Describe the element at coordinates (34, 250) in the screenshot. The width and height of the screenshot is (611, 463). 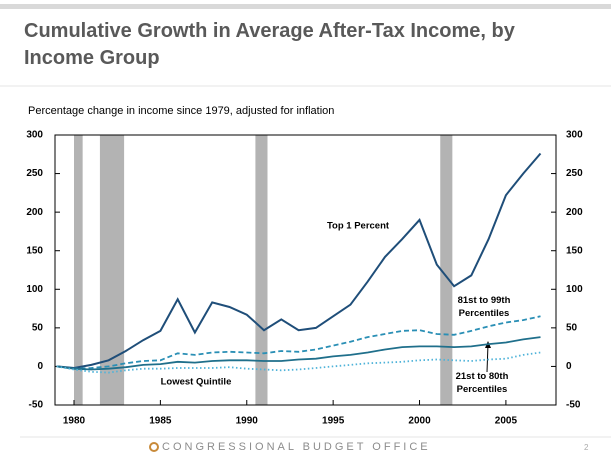
I see `y-tick-label: 150` at that location.